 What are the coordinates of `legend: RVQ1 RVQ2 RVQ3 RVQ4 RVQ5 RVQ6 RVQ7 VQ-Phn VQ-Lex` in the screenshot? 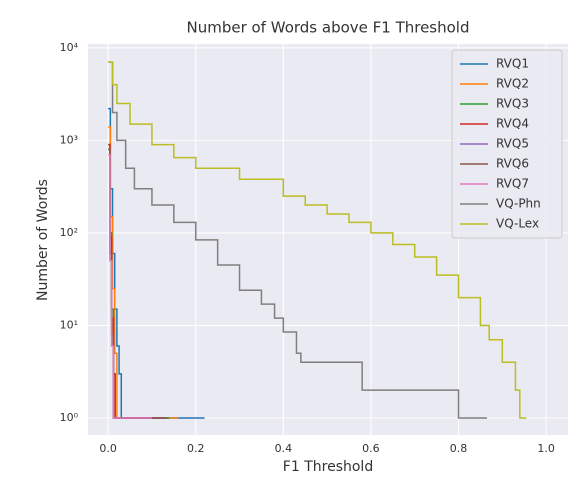 It's located at (507, 144).